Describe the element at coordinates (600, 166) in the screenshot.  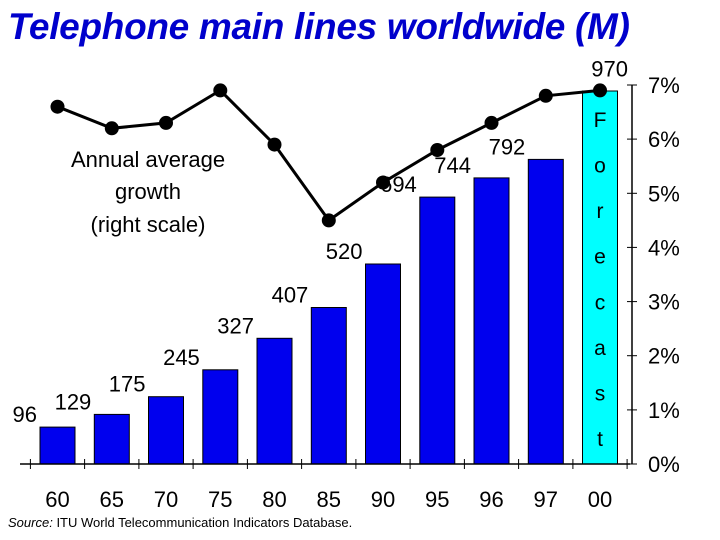
I see `forecast-letter: o` at that location.